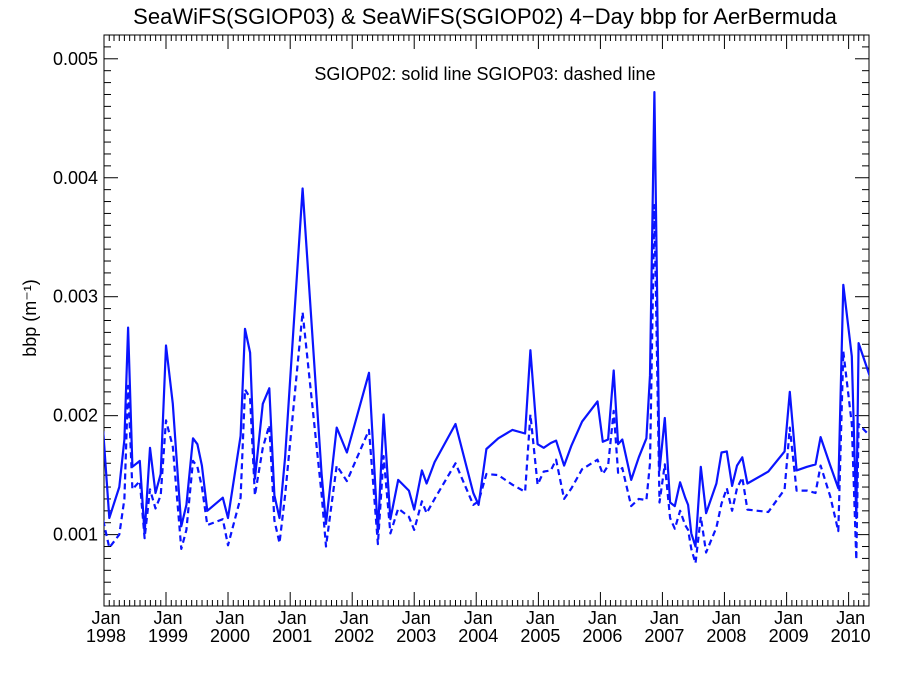  Describe the element at coordinates (75, 416) in the screenshot. I see `y-tick-label: 0.002` at that location.